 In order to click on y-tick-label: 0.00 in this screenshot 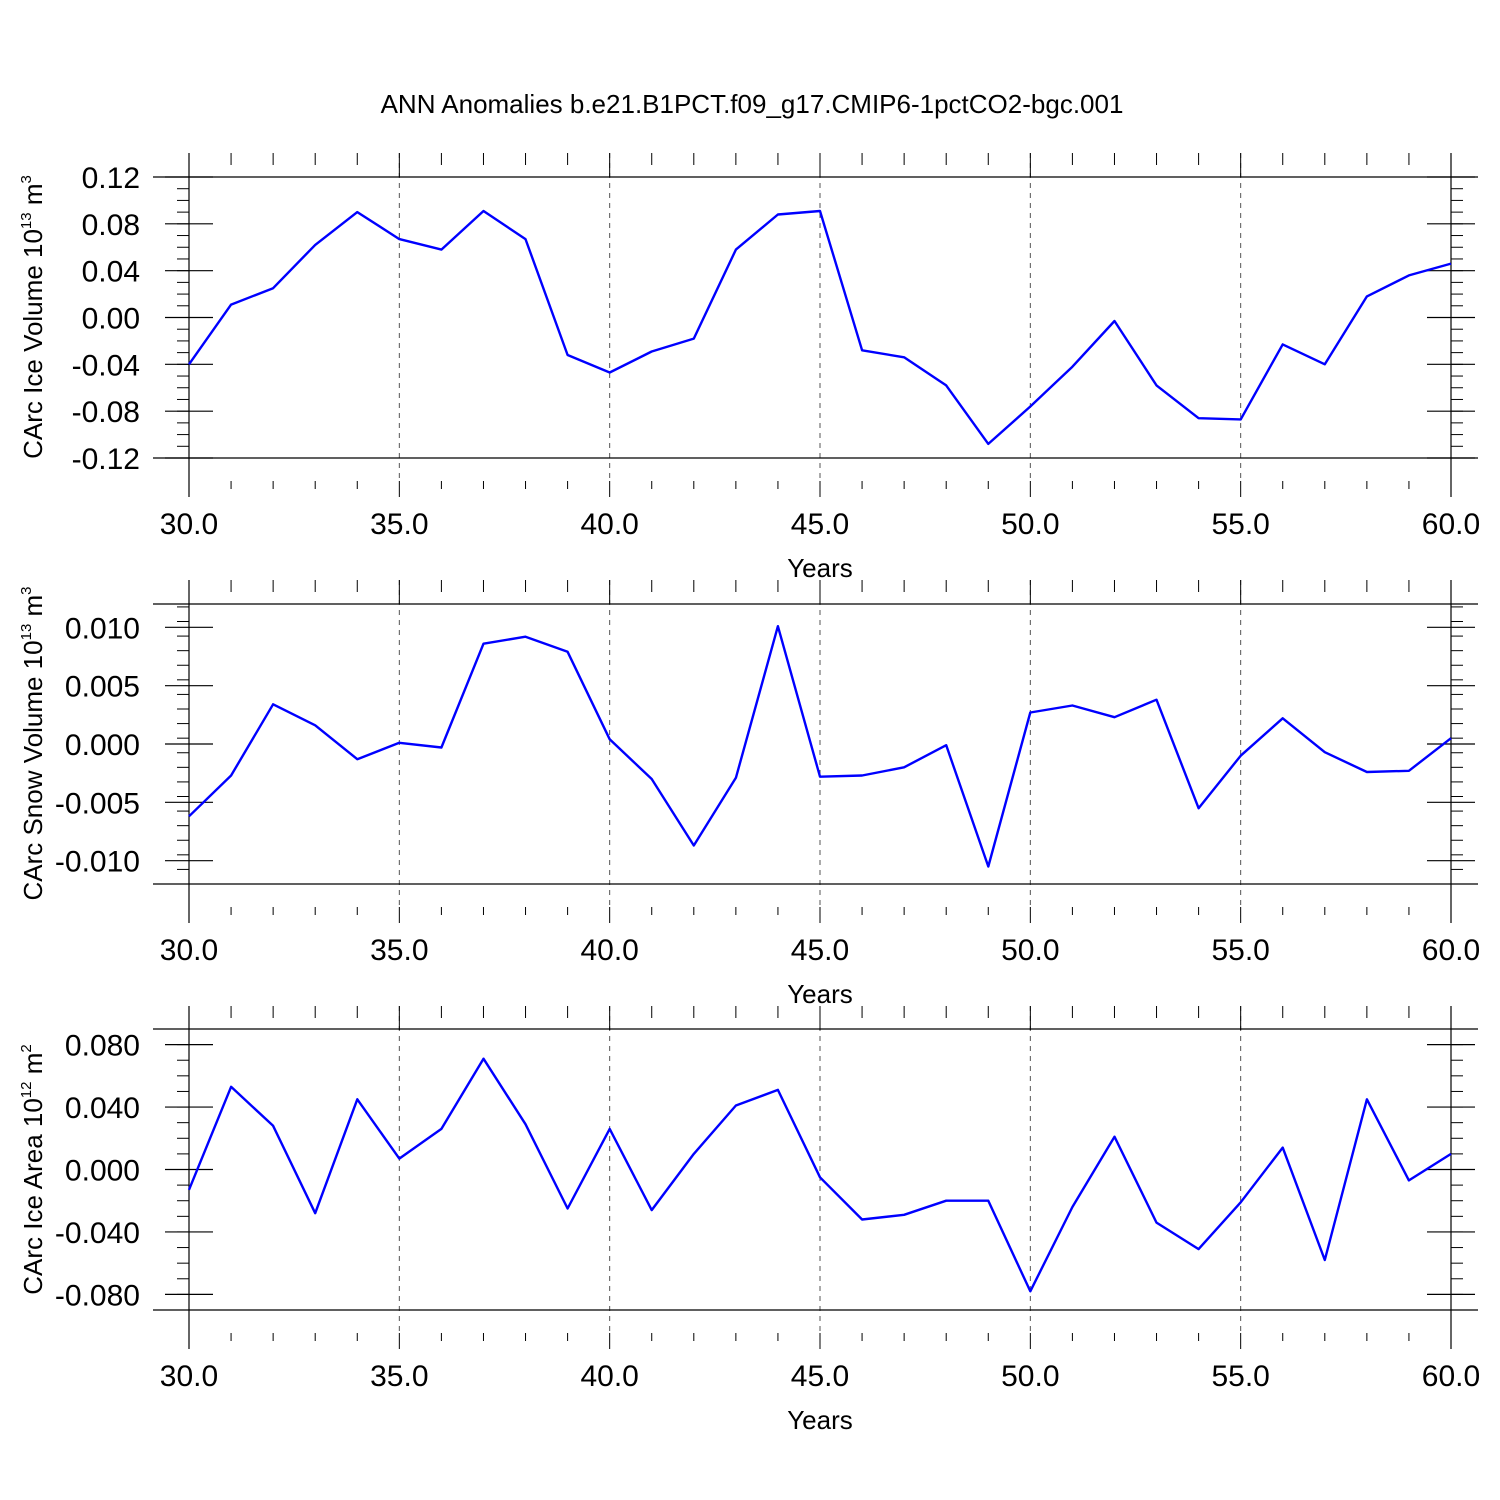, I will do `click(111, 319)`.